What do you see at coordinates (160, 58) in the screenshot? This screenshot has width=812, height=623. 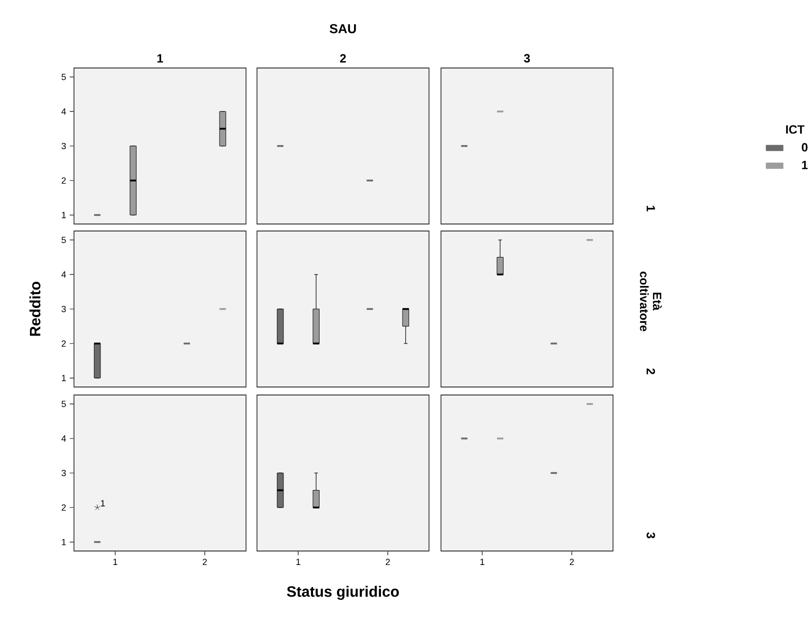 I see `chart-title: 1` at bounding box center [160, 58].